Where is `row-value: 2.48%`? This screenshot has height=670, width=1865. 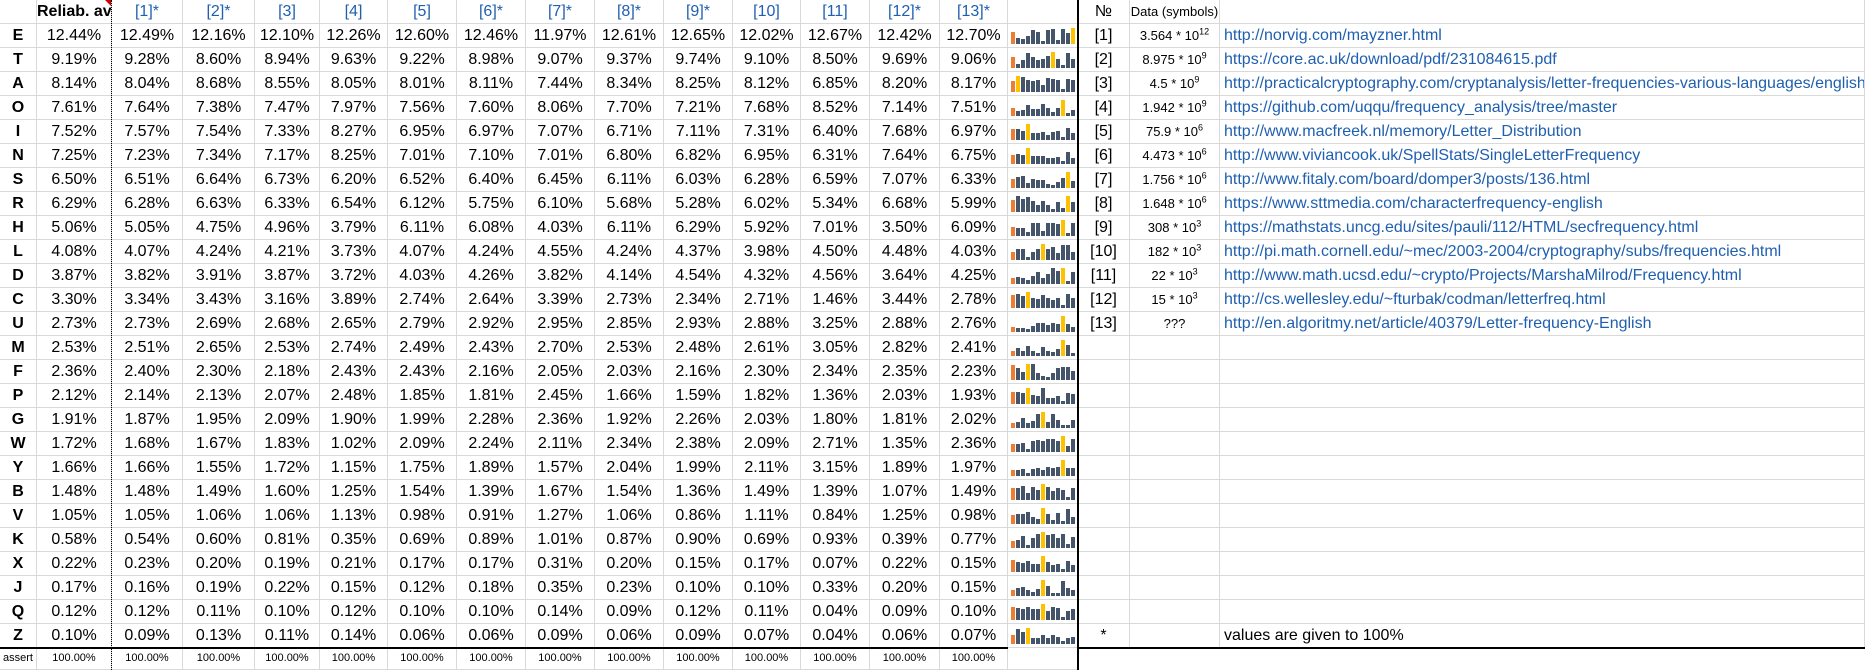 row-value: 2.48% is located at coordinates (354, 396).